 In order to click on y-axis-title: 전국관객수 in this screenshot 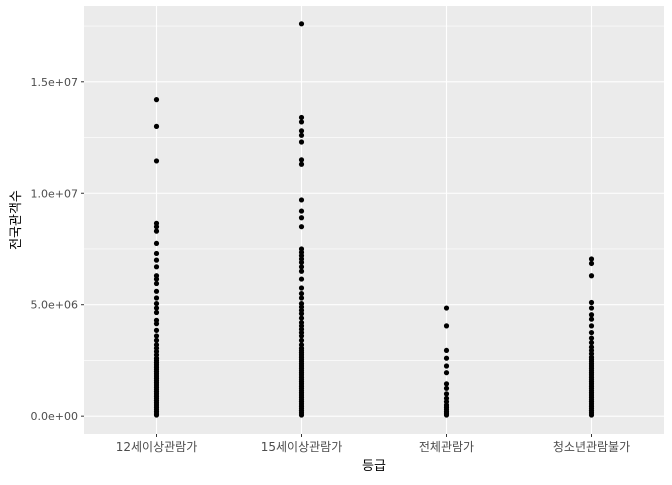, I will do `click(16, 220)`.